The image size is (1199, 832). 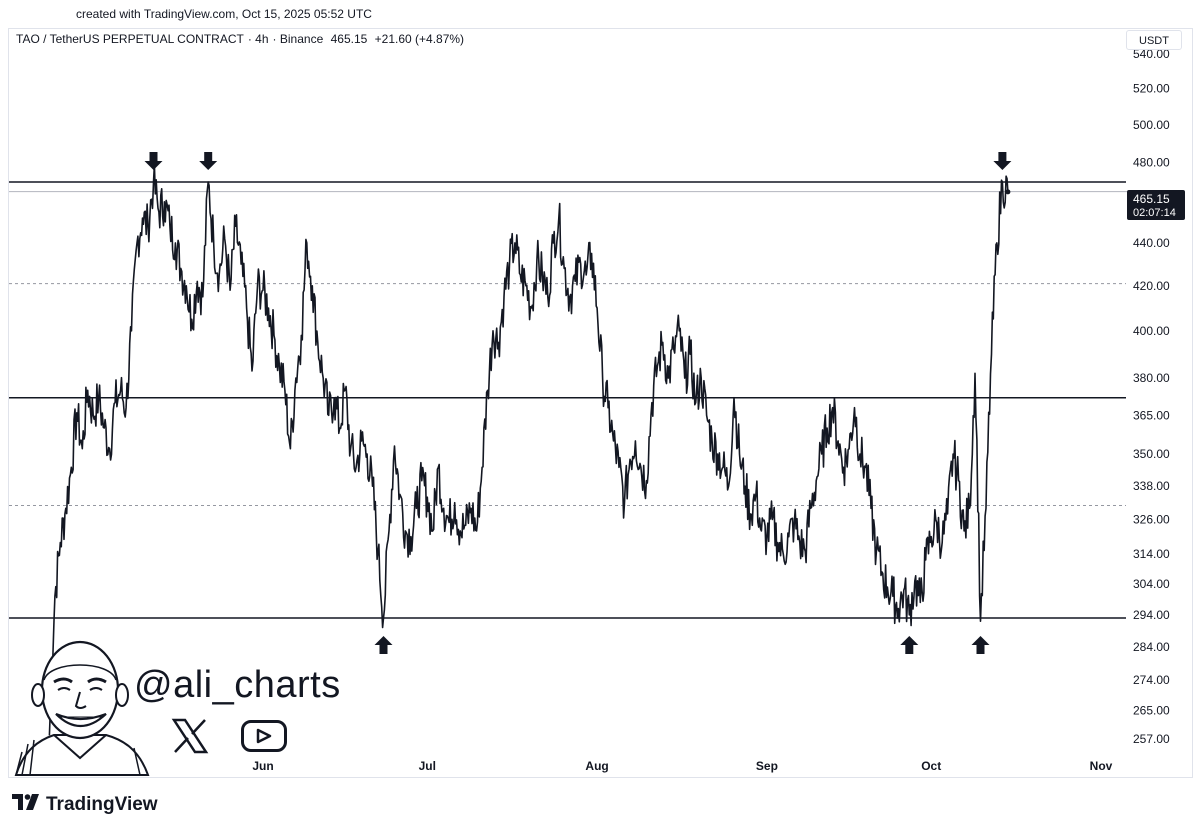 What do you see at coordinates (427, 766) in the screenshot?
I see `x-tick-label: Jul` at bounding box center [427, 766].